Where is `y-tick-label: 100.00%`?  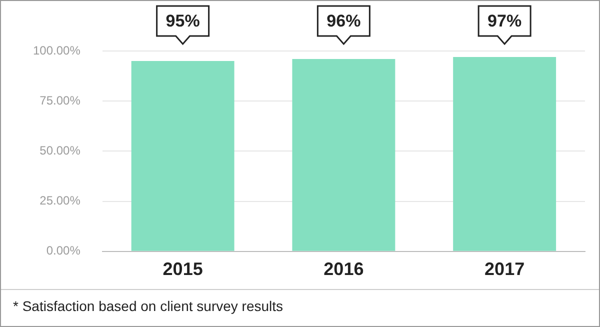 y-tick-label: 100.00% is located at coordinates (57, 50).